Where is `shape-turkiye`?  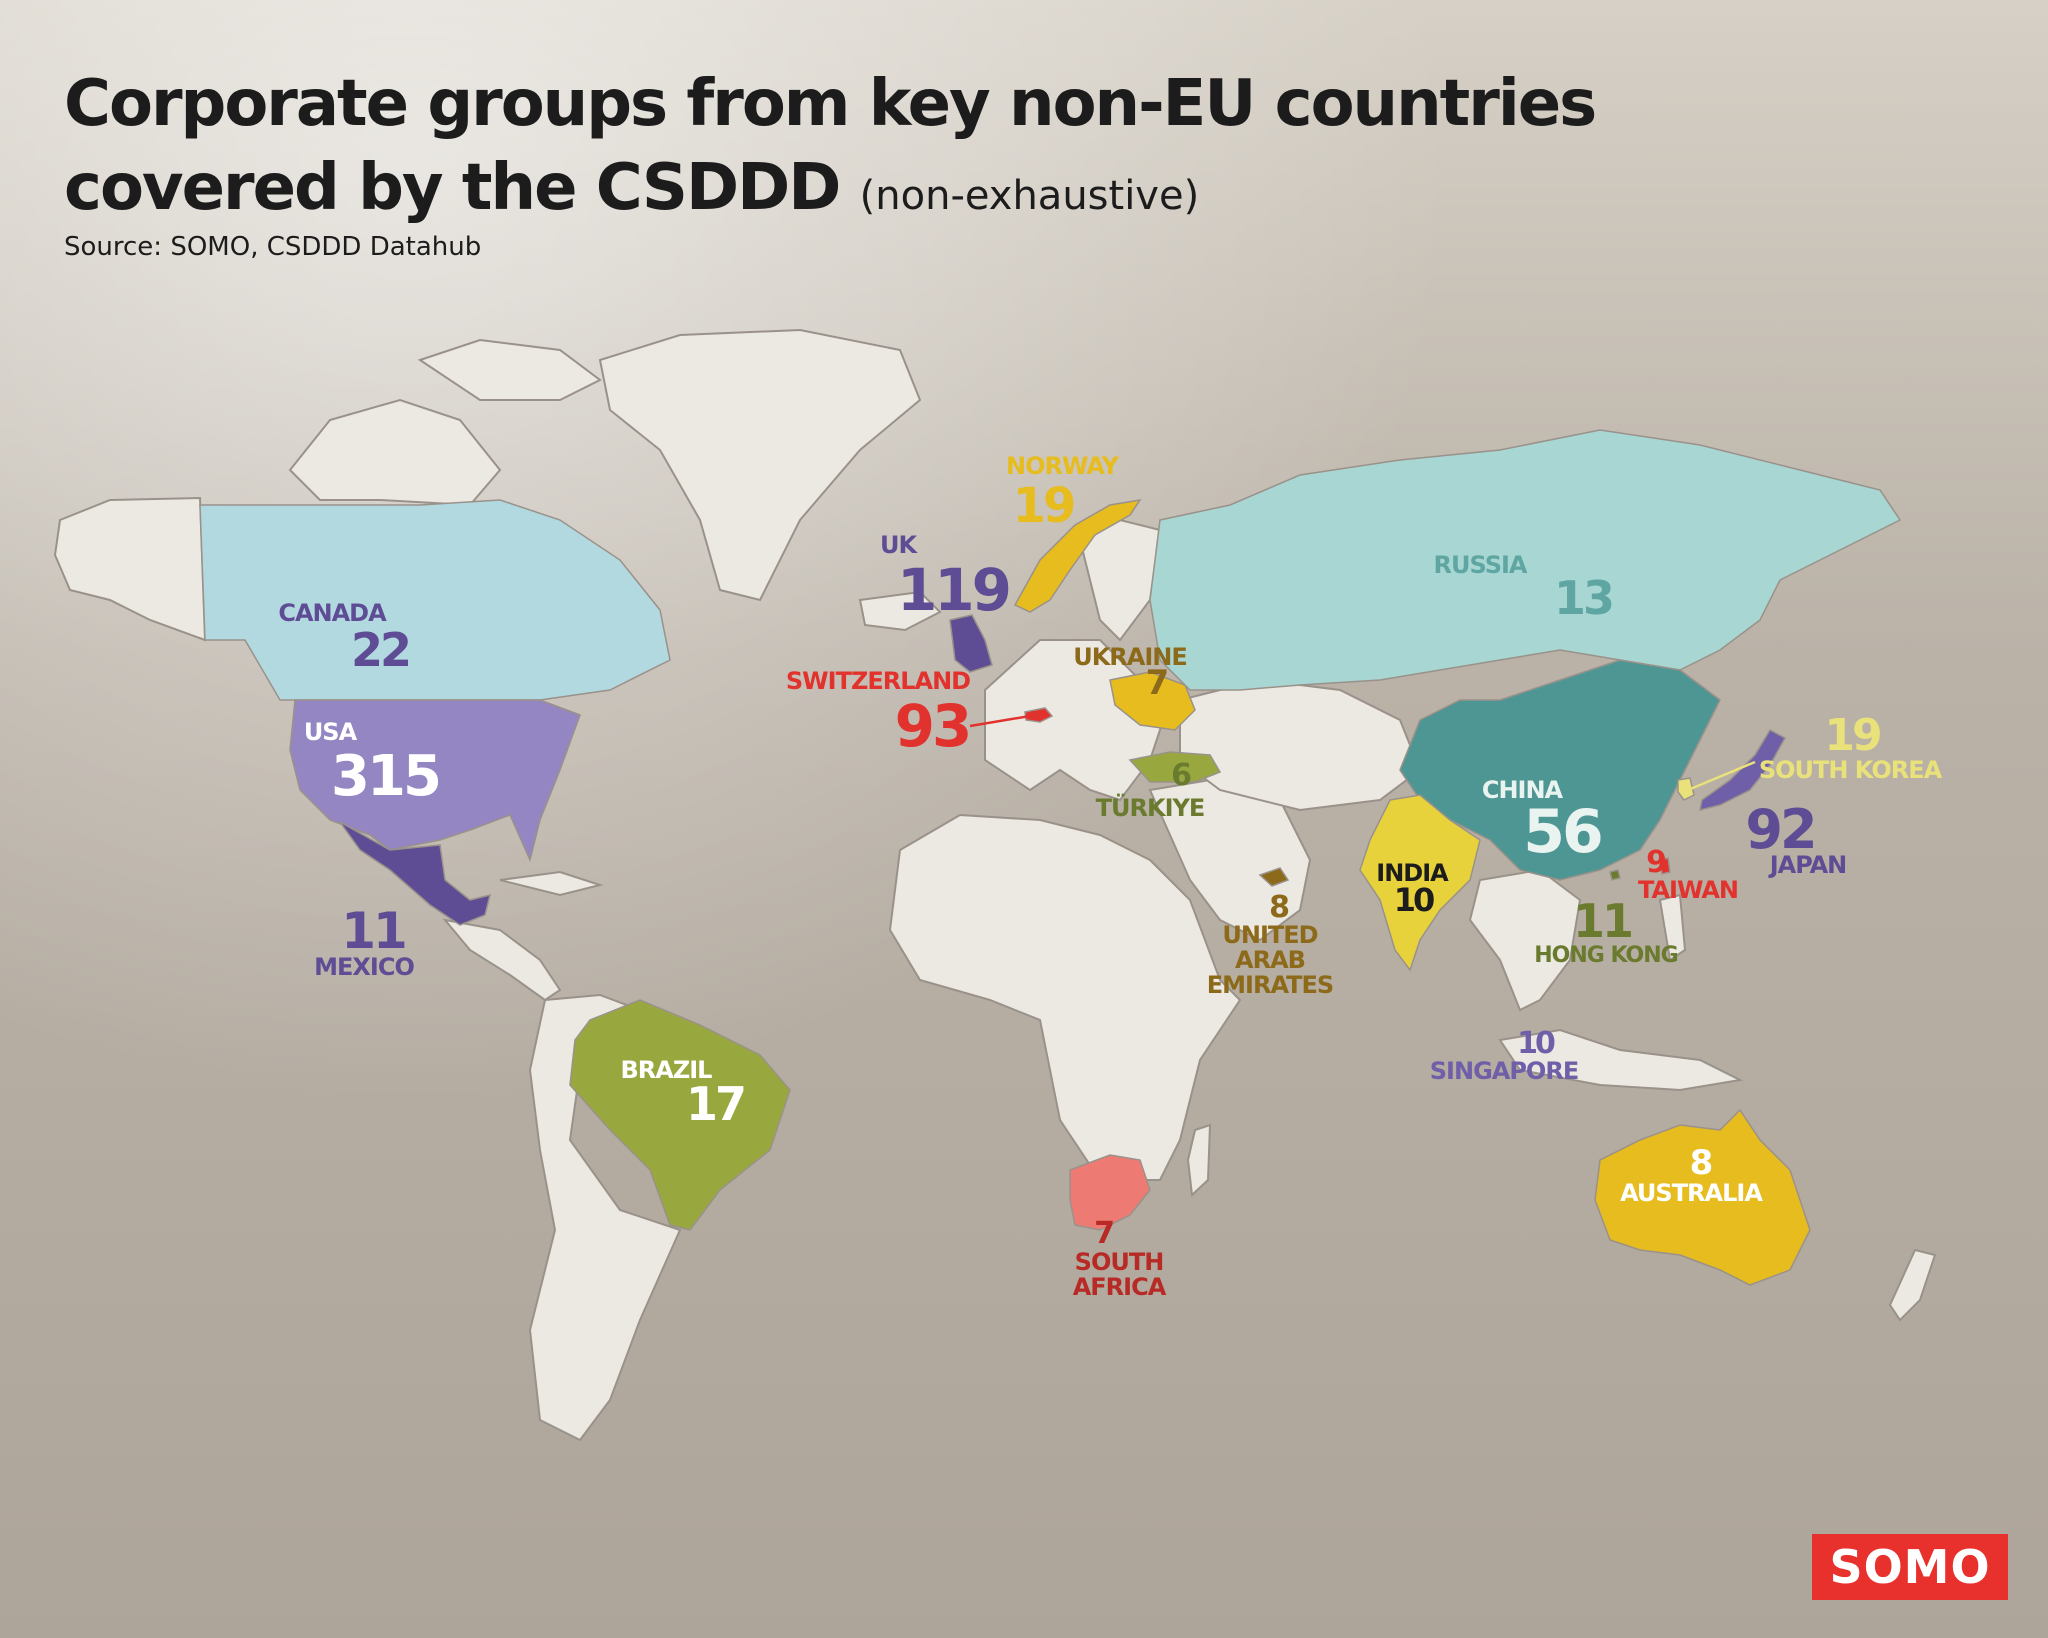
shape-turkiye is located at coordinates (1175, 767).